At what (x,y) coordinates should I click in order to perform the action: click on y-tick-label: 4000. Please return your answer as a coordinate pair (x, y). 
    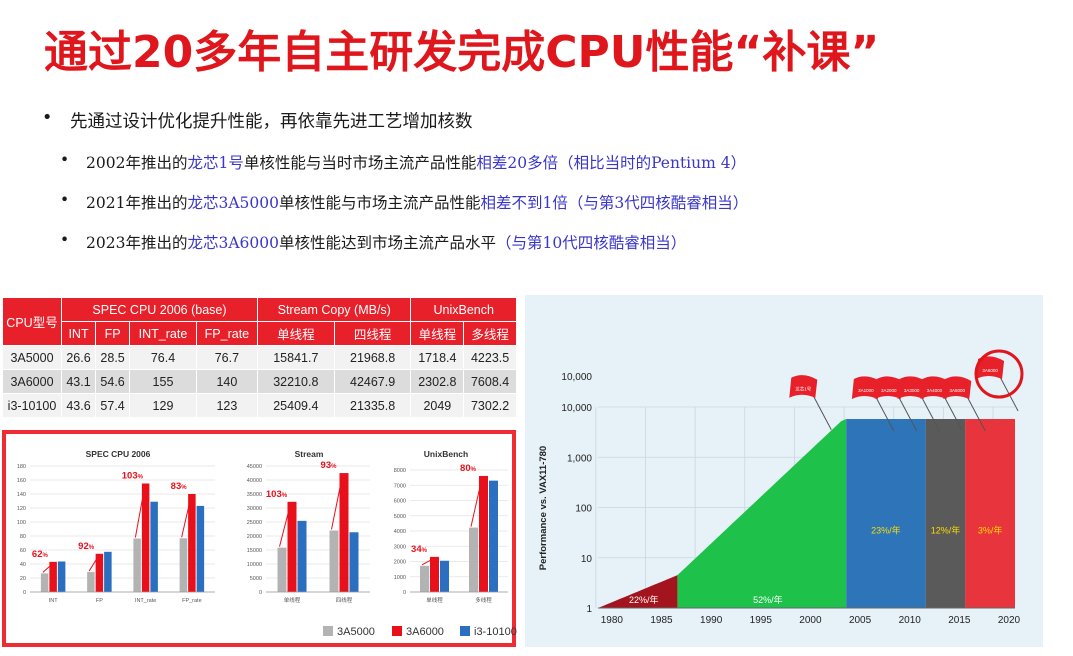
    Looking at the image, I should click on (400, 532).